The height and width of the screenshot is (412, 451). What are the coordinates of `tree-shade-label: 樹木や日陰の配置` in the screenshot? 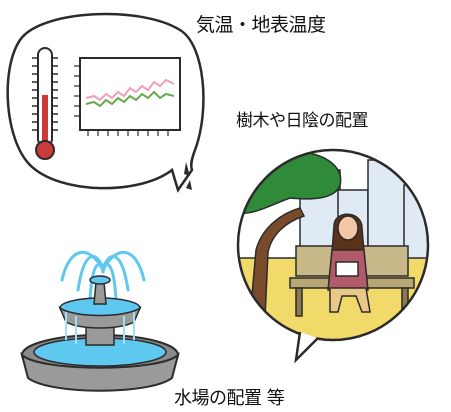 It's located at (302, 121).